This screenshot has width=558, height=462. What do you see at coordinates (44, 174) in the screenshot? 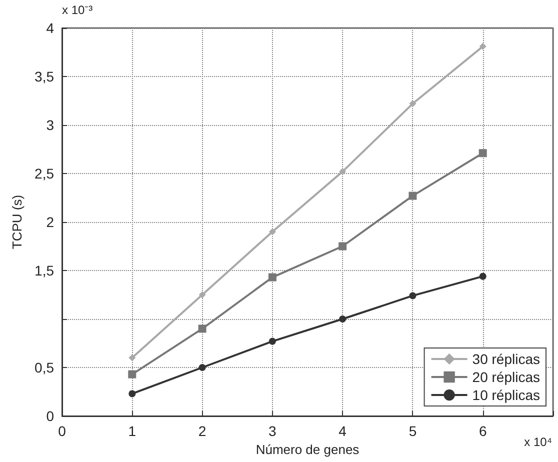
I see `y-tick-label: 2,5` at bounding box center [44, 174].